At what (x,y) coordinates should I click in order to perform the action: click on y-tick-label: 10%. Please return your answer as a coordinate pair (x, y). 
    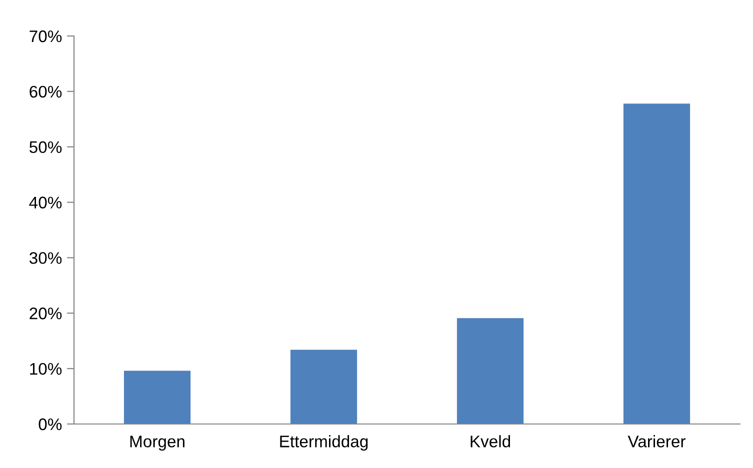
    Looking at the image, I should click on (46, 368).